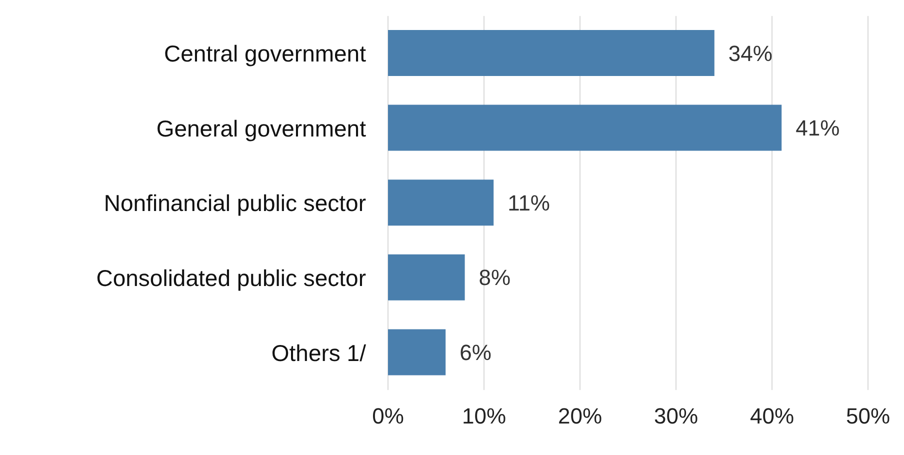  I want to click on data-label: 8%, so click(494, 277).